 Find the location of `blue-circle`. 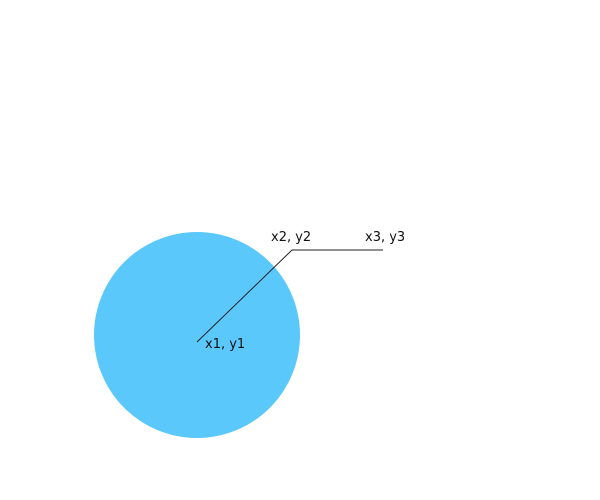

blue-circle is located at coordinates (197, 335).